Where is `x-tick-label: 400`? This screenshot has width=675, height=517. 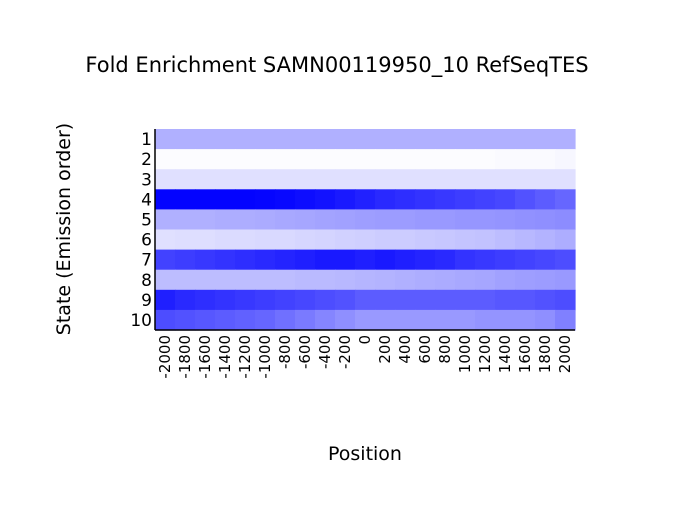
x-tick-label: 400 is located at coordinates (405, 349).